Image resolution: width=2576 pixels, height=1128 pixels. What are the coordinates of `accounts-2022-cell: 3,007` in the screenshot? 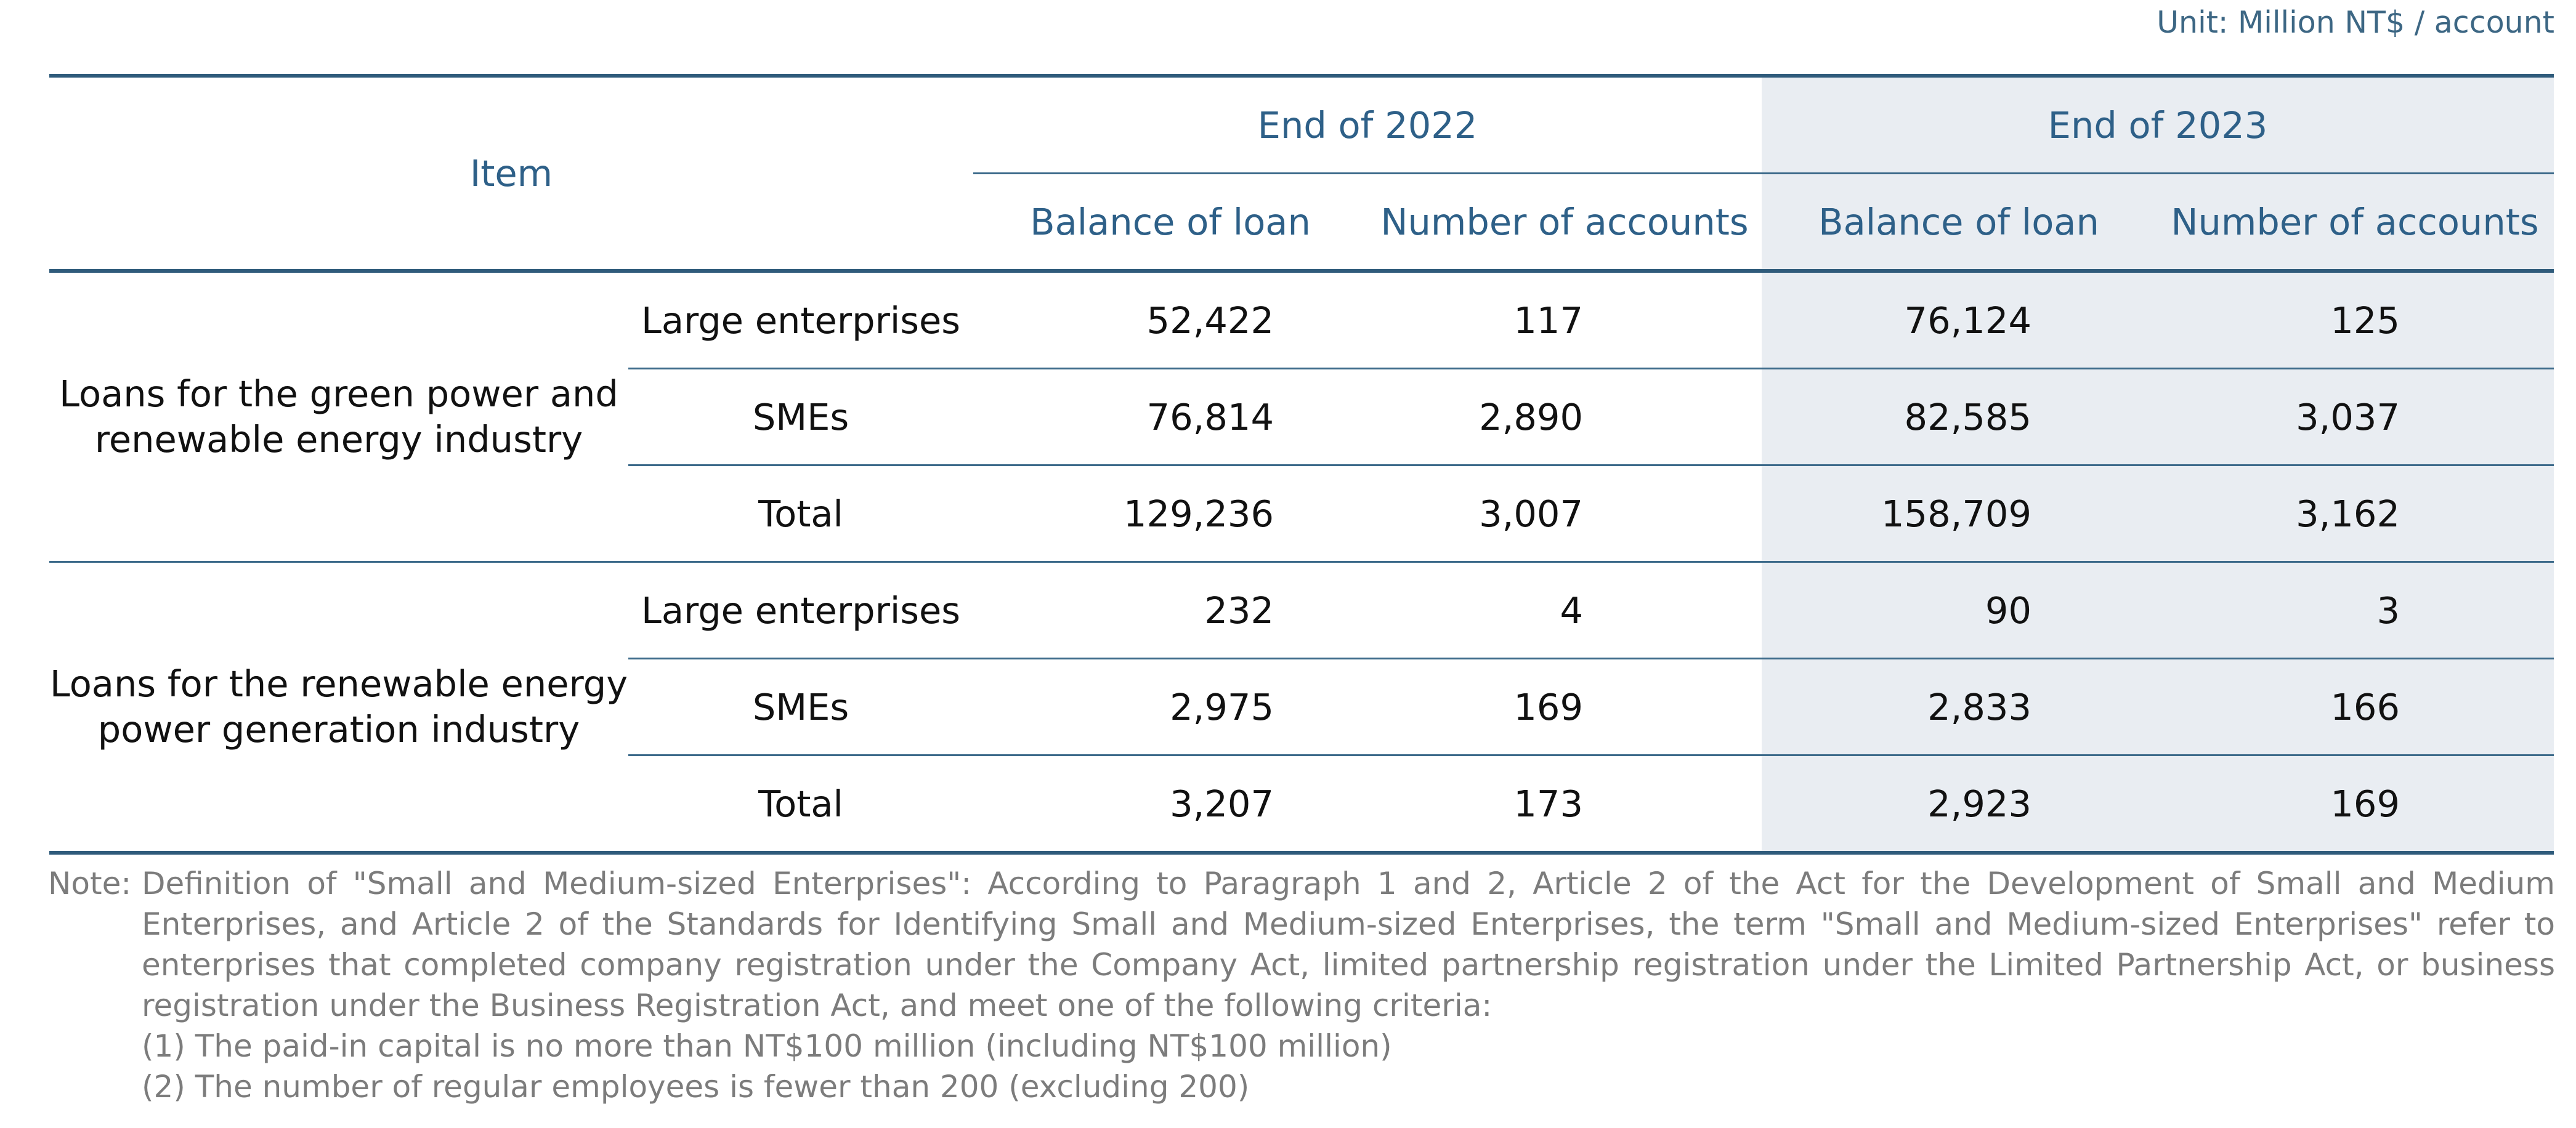 It's located at (1564, 513).